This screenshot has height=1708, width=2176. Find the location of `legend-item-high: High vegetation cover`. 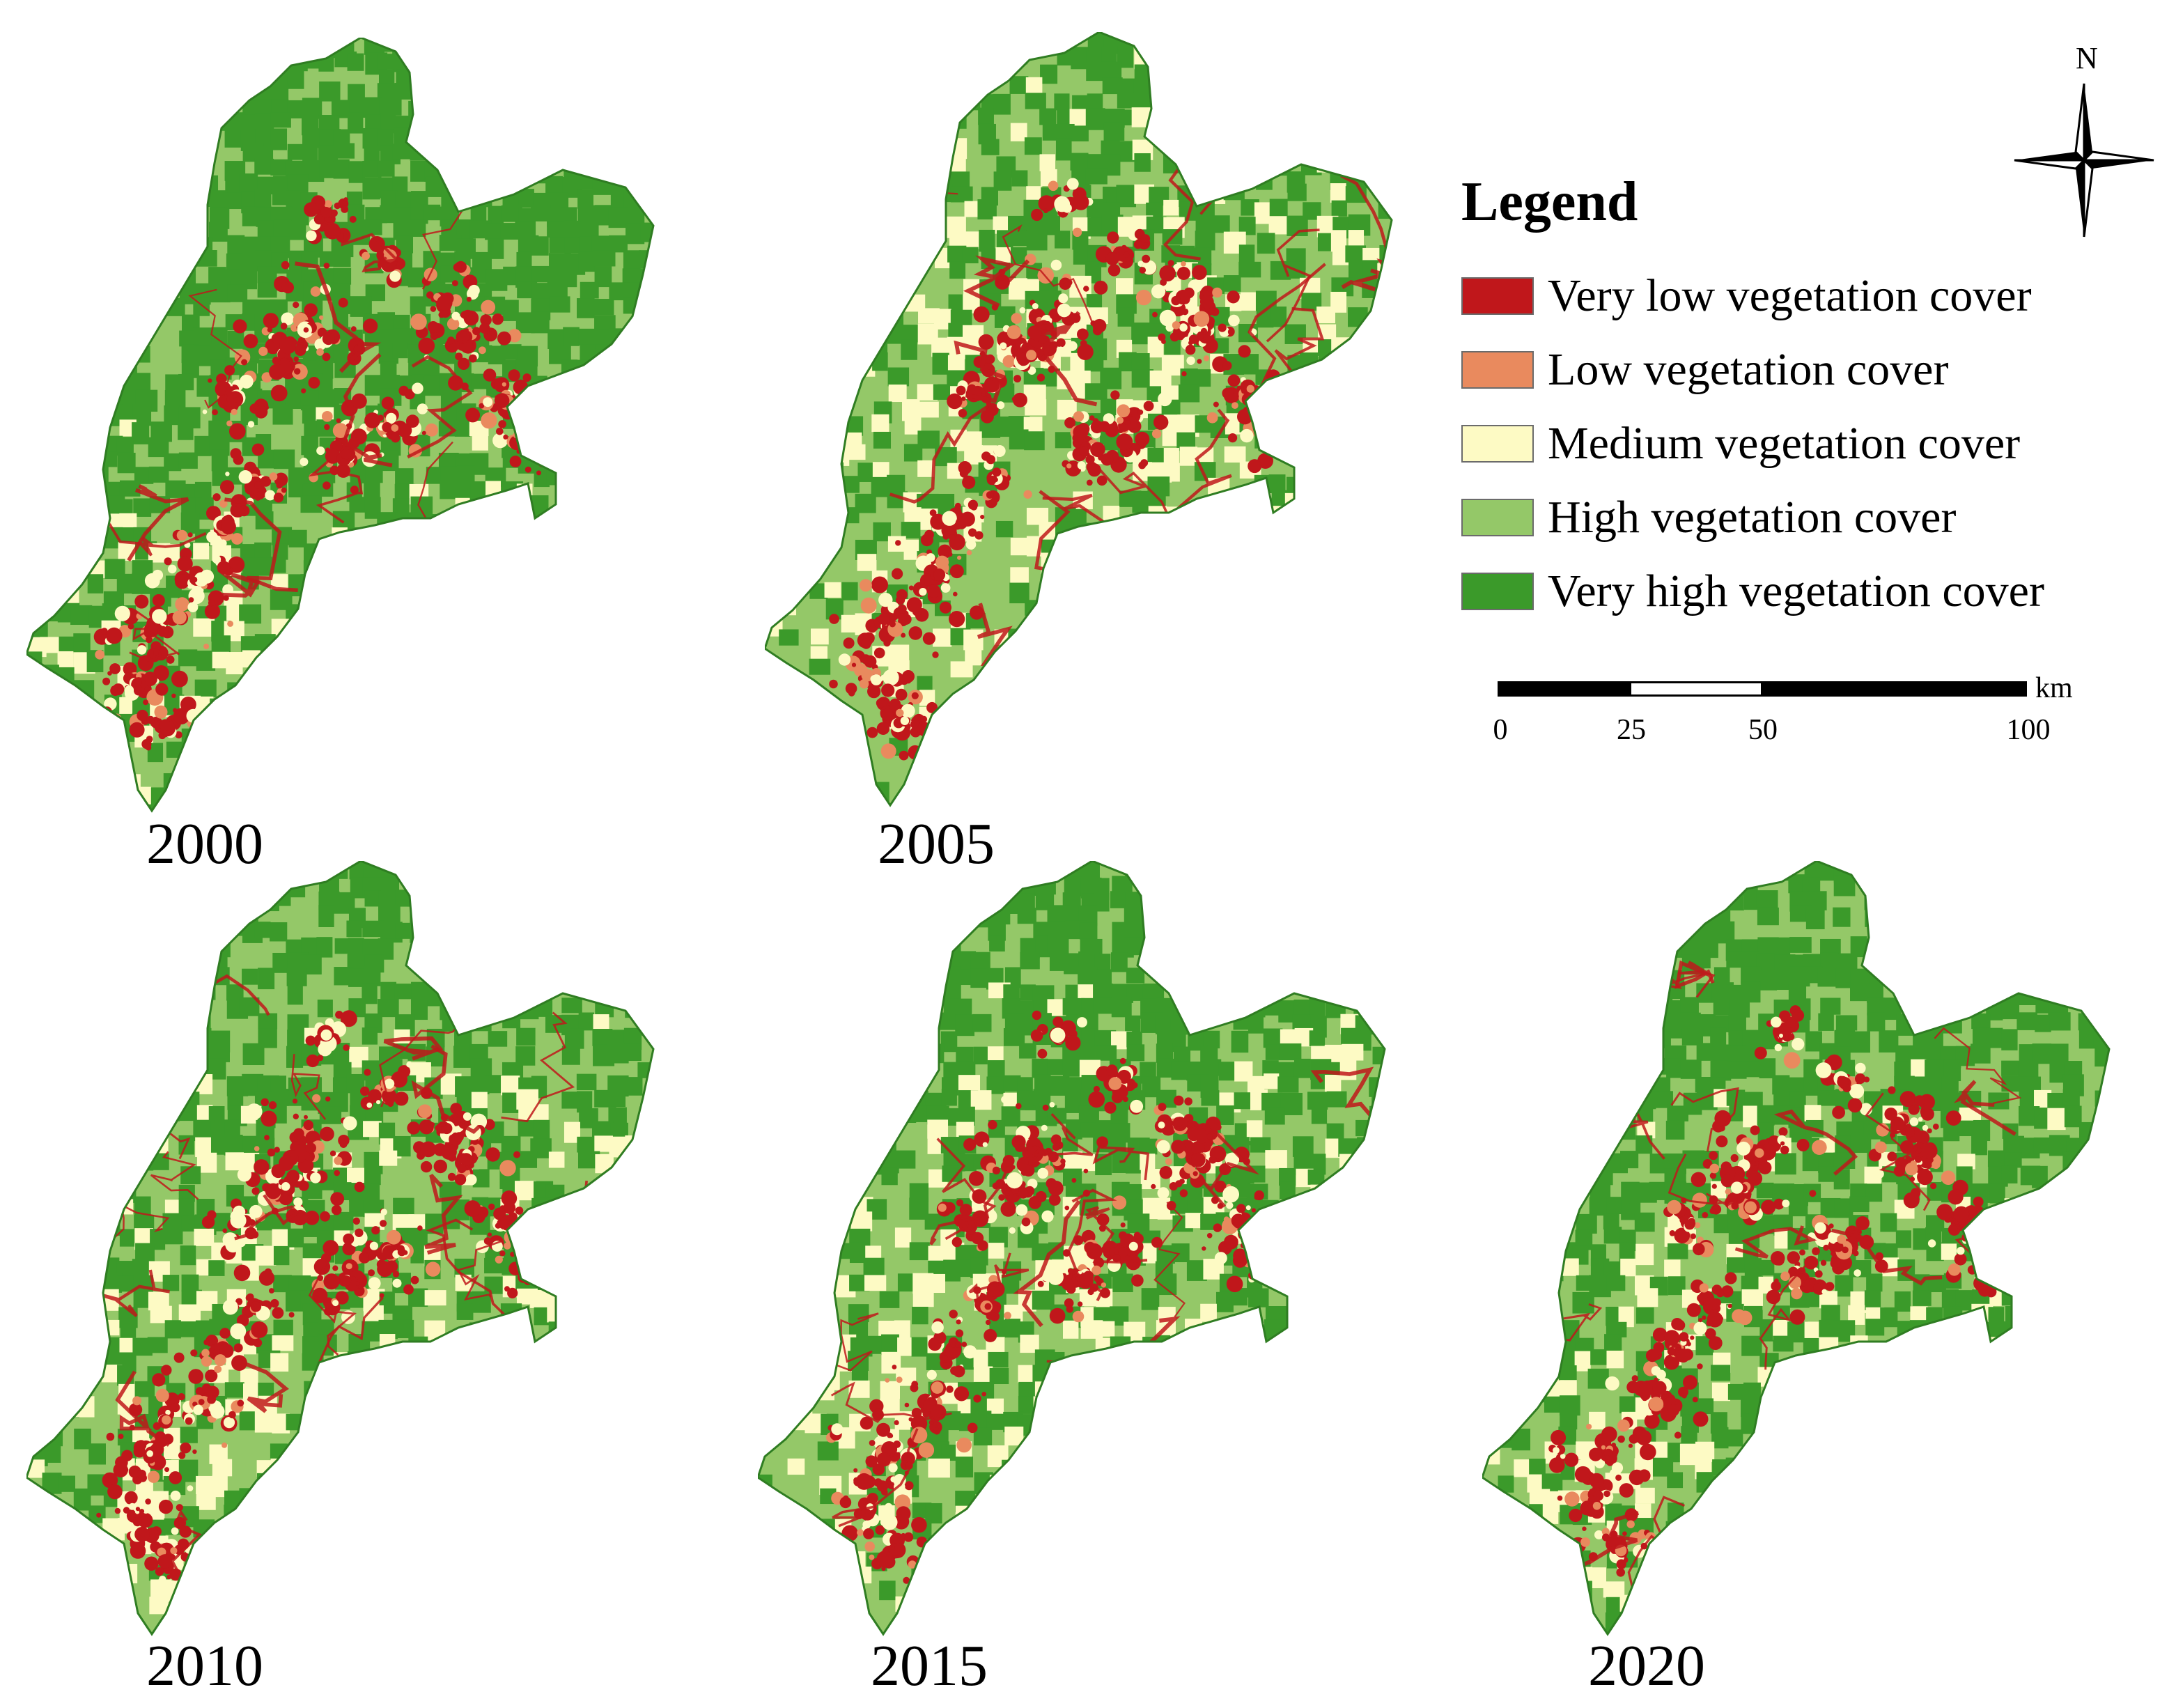

legend-item-high: High vegetation cover is located at coordinates (1809, 517).